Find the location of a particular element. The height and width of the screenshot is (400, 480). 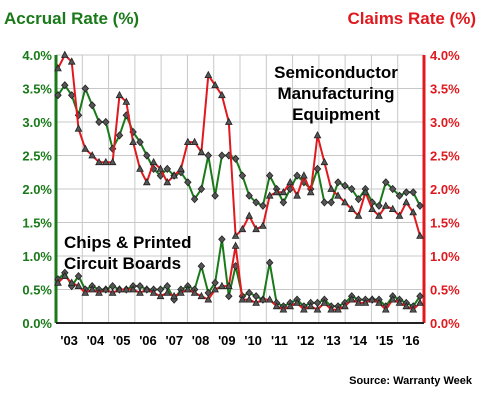

x-tick-label: '03 is located at coordinates (69, 340).